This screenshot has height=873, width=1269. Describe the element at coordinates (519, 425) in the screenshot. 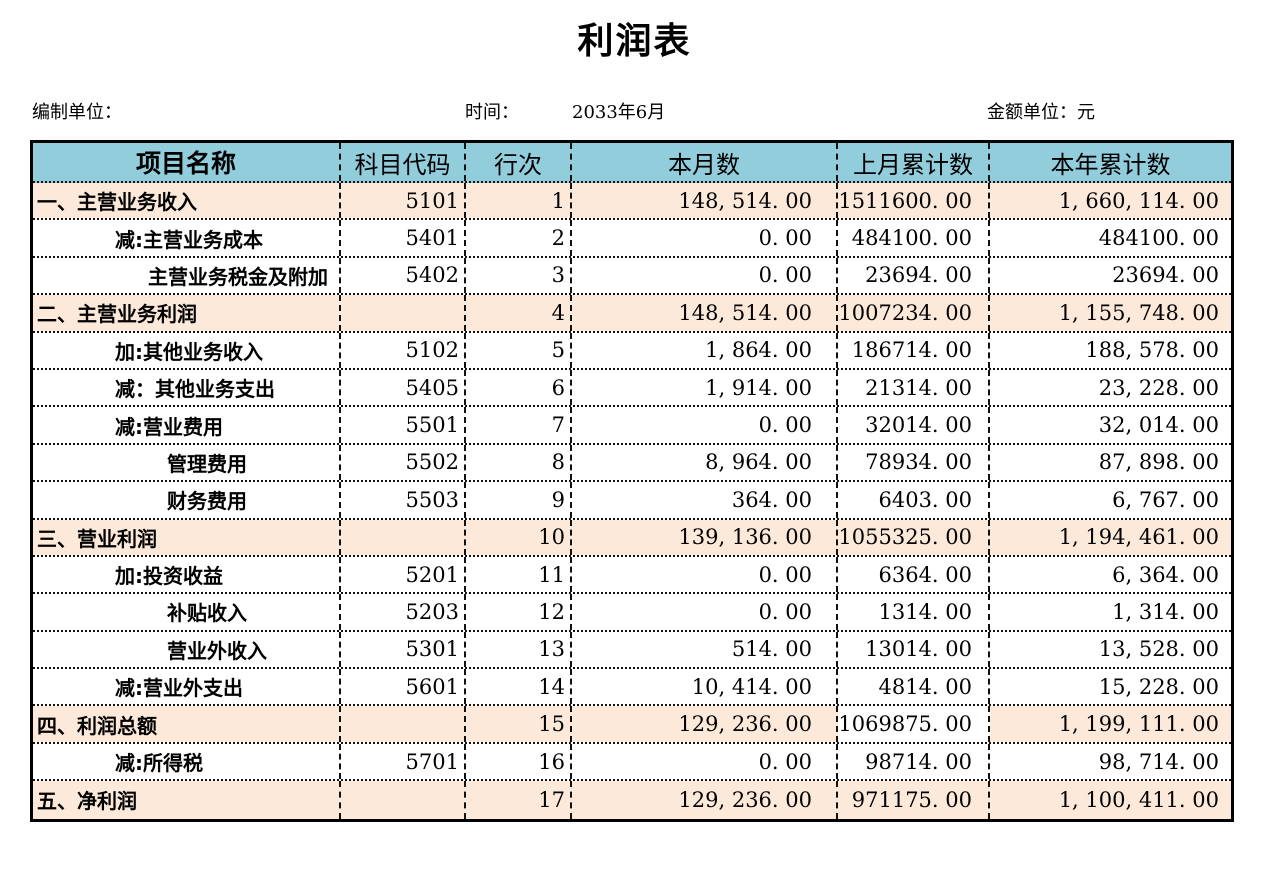

I see `cell-line-no: 7` at that location.